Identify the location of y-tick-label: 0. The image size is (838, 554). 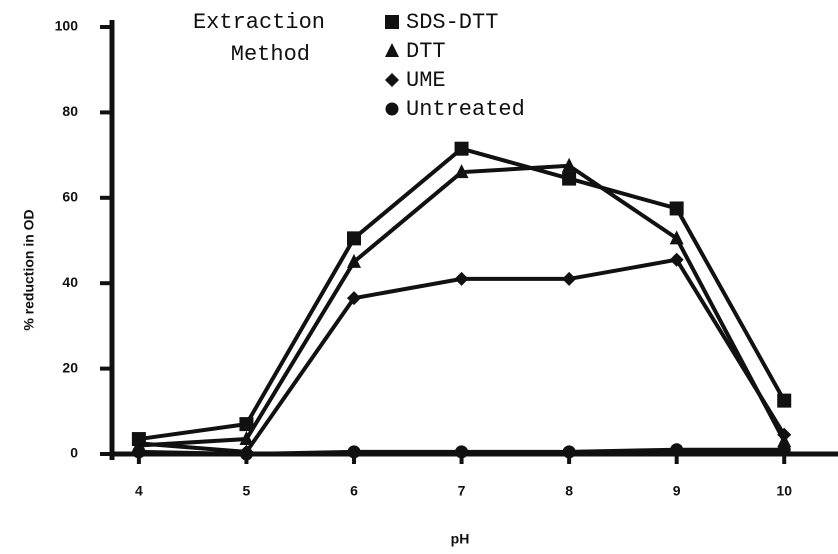
(74, 453).